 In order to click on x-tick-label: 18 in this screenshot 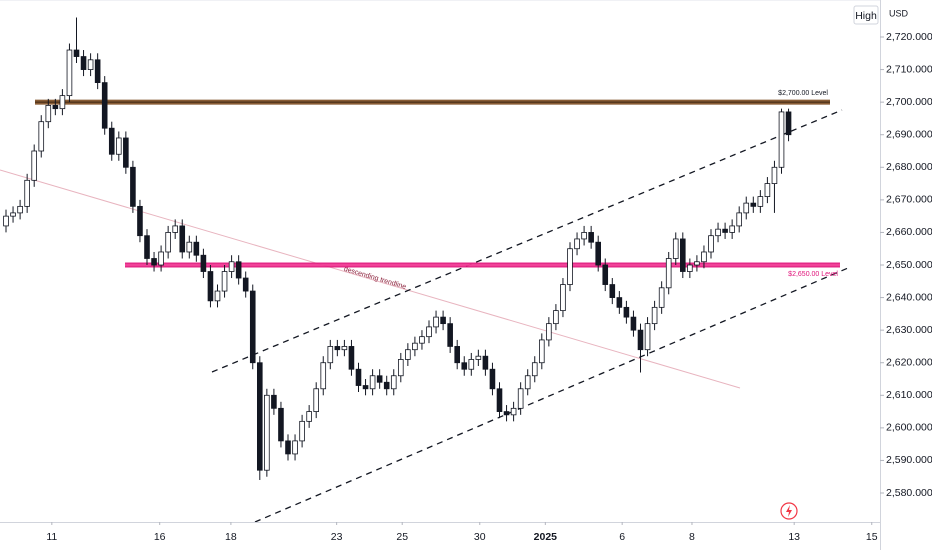, I will do `click(231, 537)`.